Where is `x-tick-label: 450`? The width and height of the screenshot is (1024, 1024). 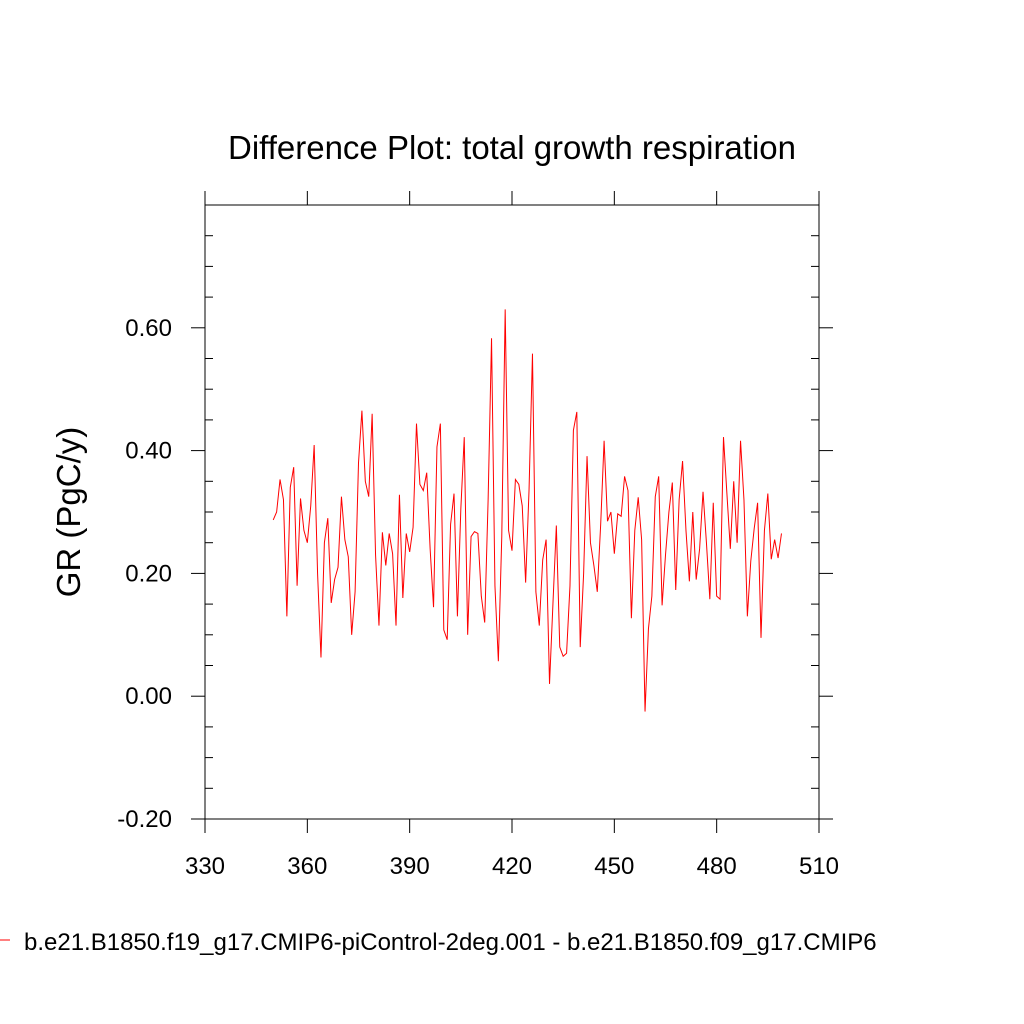 x-tick-label: 450 is located at coordinates (614, 866).